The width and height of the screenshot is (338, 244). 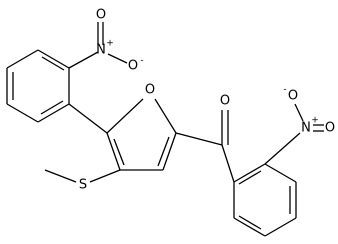 I want to click on atom-label: S, so click(x=83, y=185).